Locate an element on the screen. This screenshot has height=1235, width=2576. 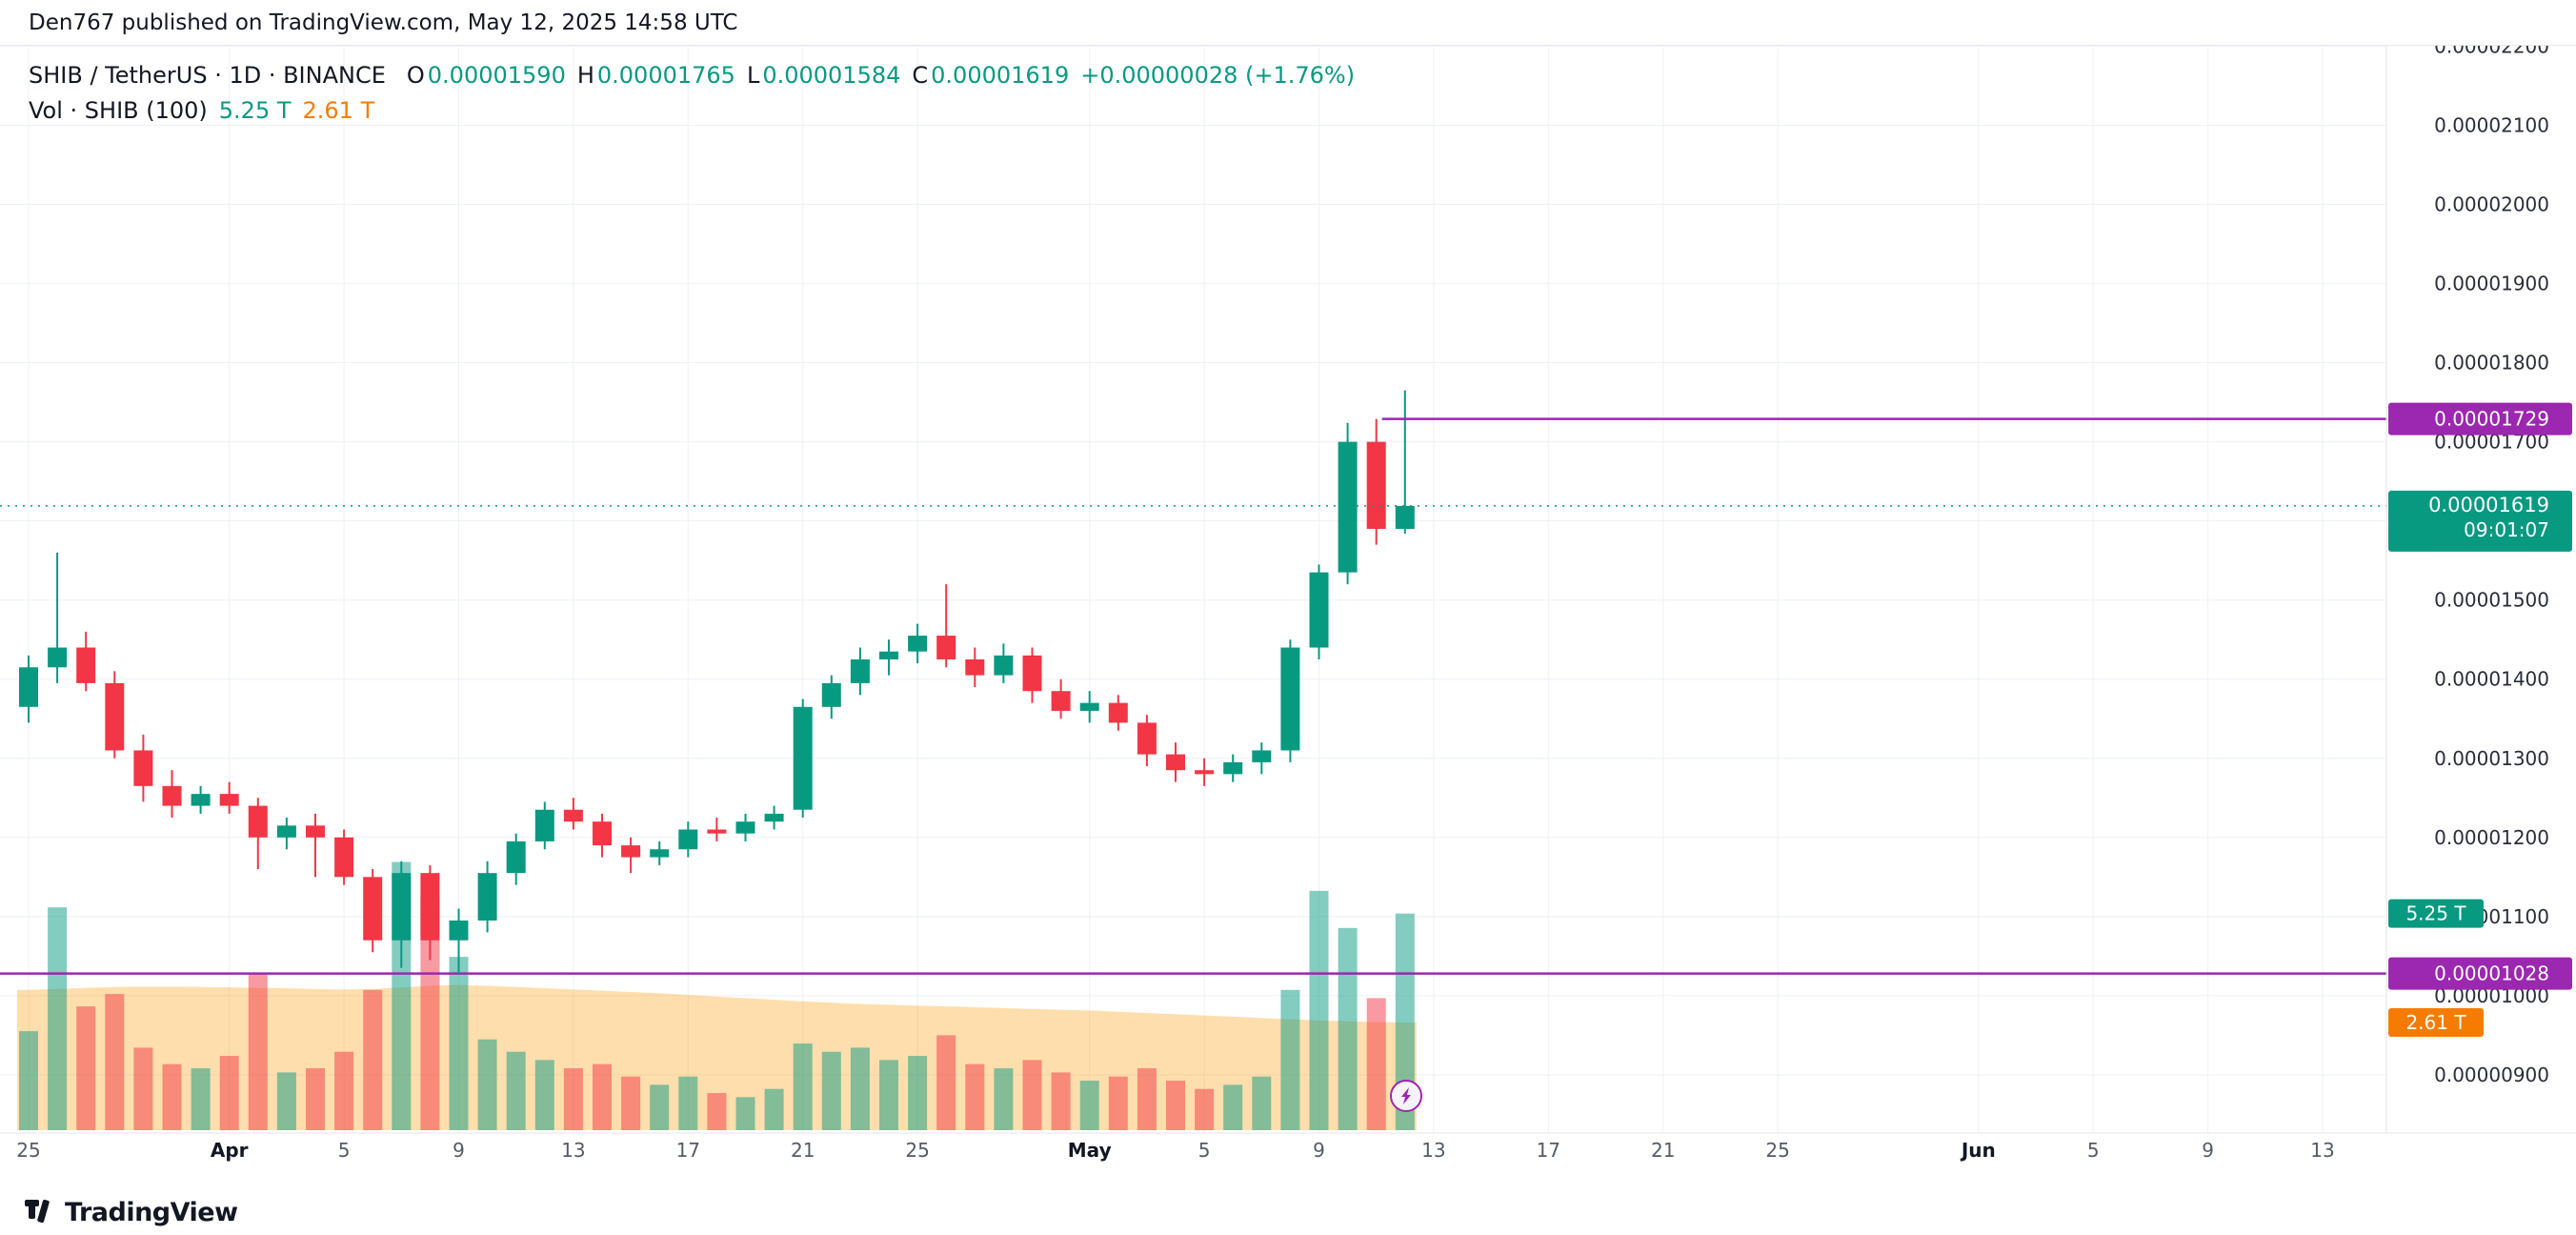
time-axis-label: 17 is located at coordinates (688, 1150).